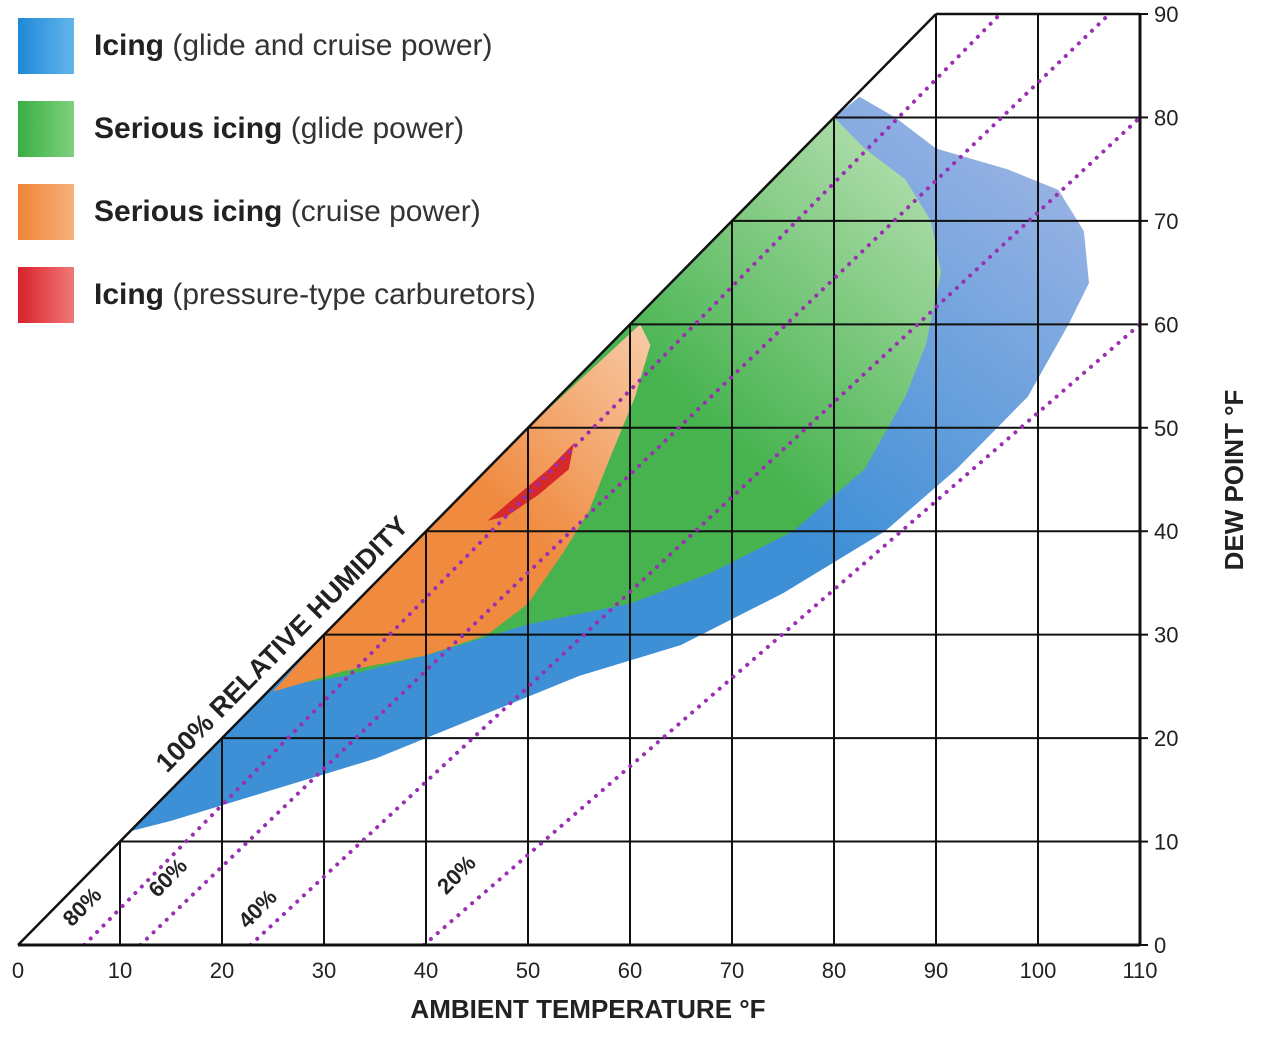 The width and height of the screenshot is (1264, 1042). Describe the element at coordinates (1234, 480) in the screenshot. I see `y-axis-title: DEW POINT °F` at that location.